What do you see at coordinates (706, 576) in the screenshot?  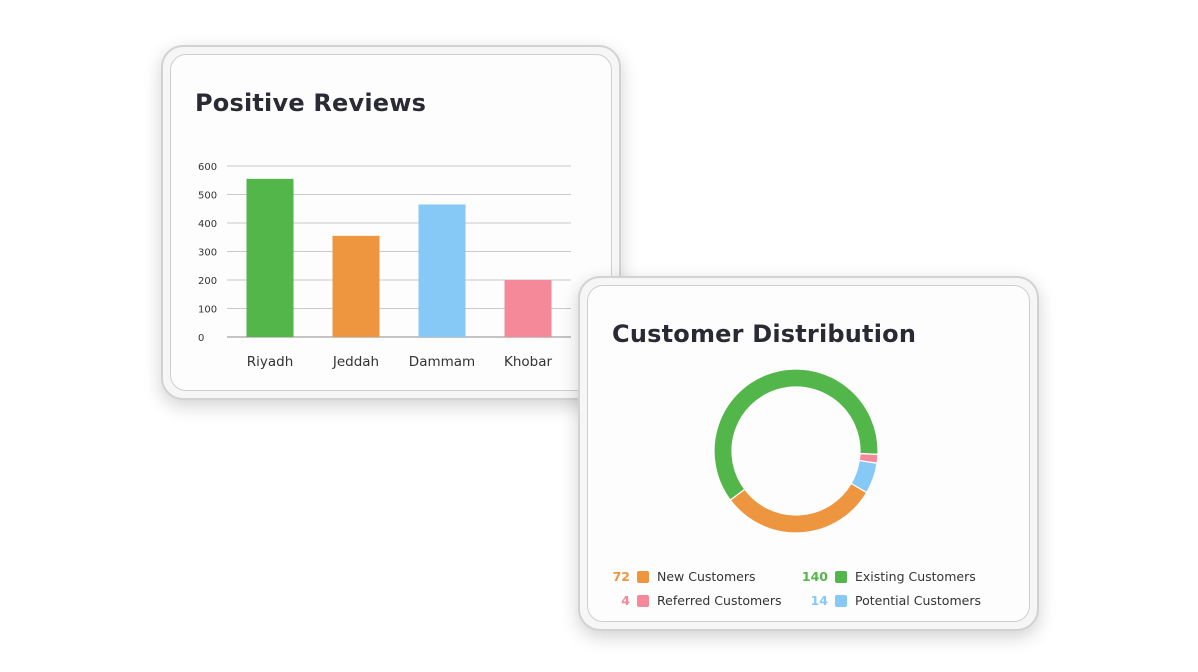 I see `legend-label: New Customers` at bounding box center [706, 576].